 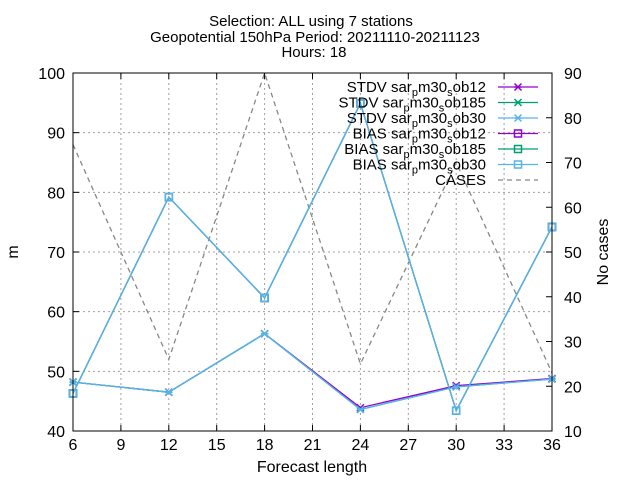 What do you see at coordinates (311, 21) in the screenshot?
I see `title-line-1: Selection: ALL using 7 stations` at bounding box center [311, 21].